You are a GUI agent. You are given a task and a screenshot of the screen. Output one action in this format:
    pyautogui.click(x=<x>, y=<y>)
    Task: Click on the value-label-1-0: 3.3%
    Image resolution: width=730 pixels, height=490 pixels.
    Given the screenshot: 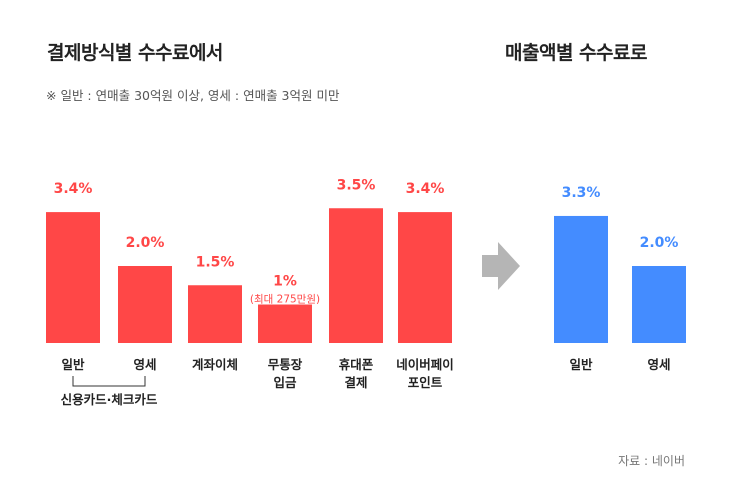 What is the action you would take?
    pyautogui.click(x=581, y=193)
    